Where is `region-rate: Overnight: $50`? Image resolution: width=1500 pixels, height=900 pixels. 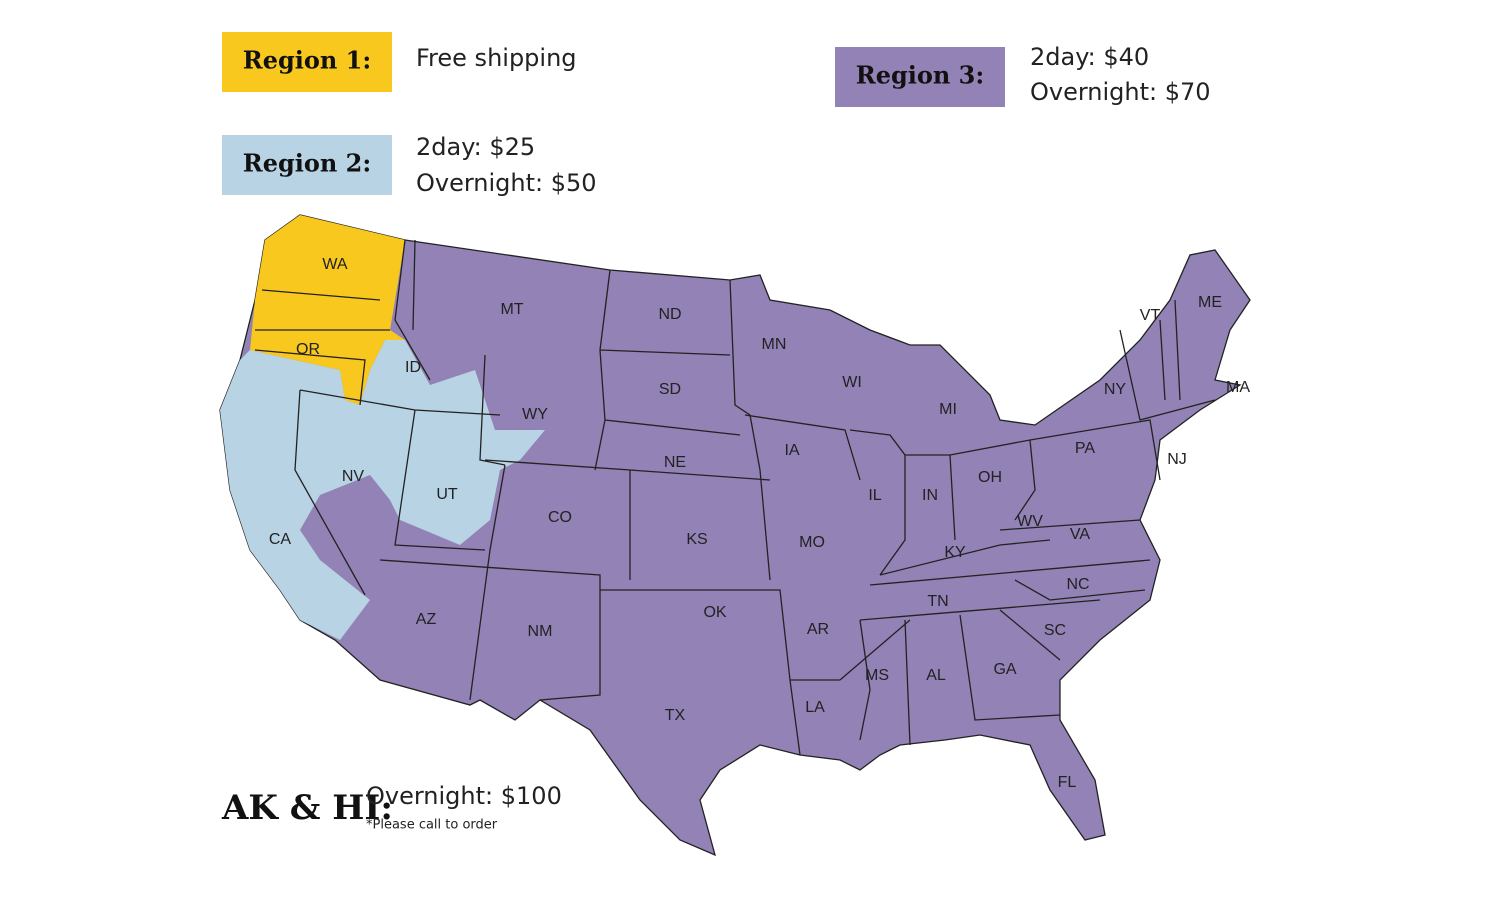
region-rate: Overnight: $50 is located at coordinates (506, 183).